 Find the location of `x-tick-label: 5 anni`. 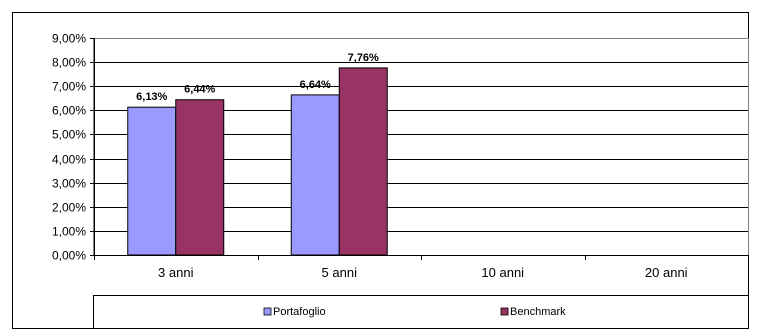

x-tick-label: 5 anni is located at coordinates (340, 272).